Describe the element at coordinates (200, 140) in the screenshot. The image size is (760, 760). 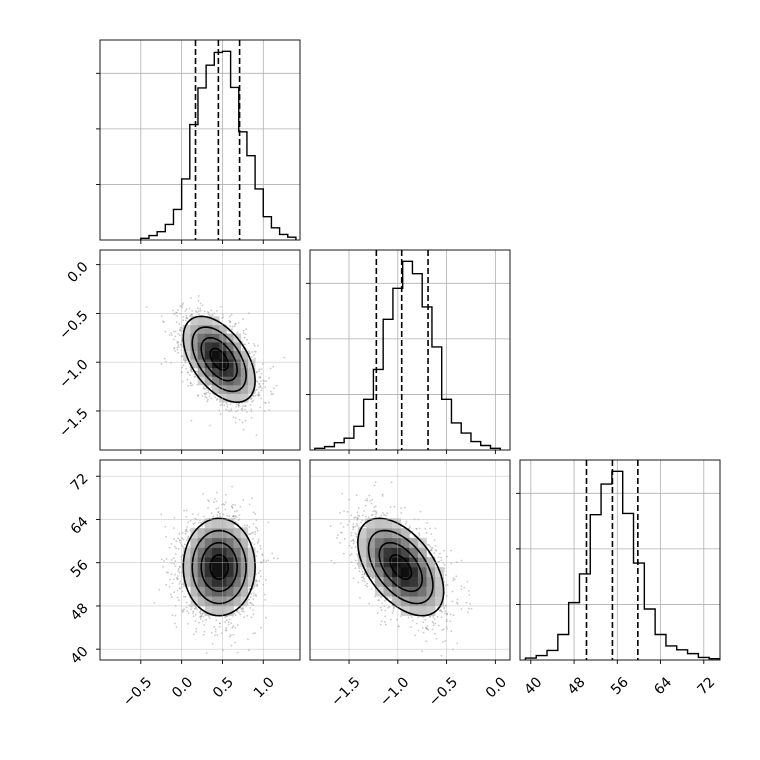
I see `axes-frame` at that location.